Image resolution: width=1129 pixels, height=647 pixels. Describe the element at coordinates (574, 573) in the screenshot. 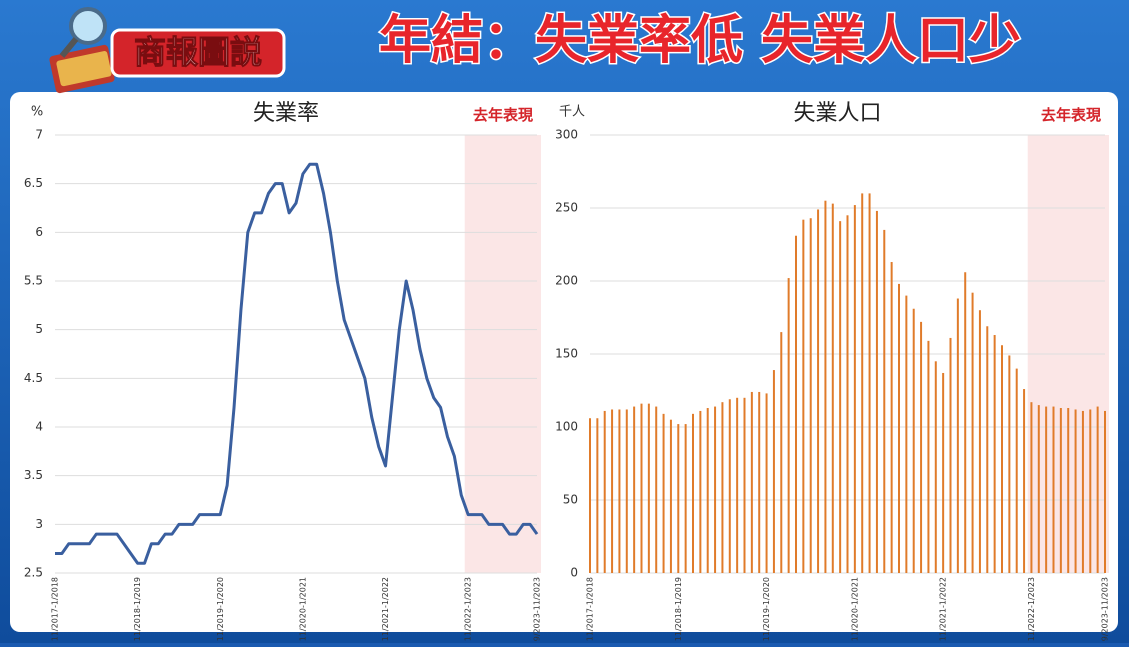

I see `y-tick-label: 0` at that location.